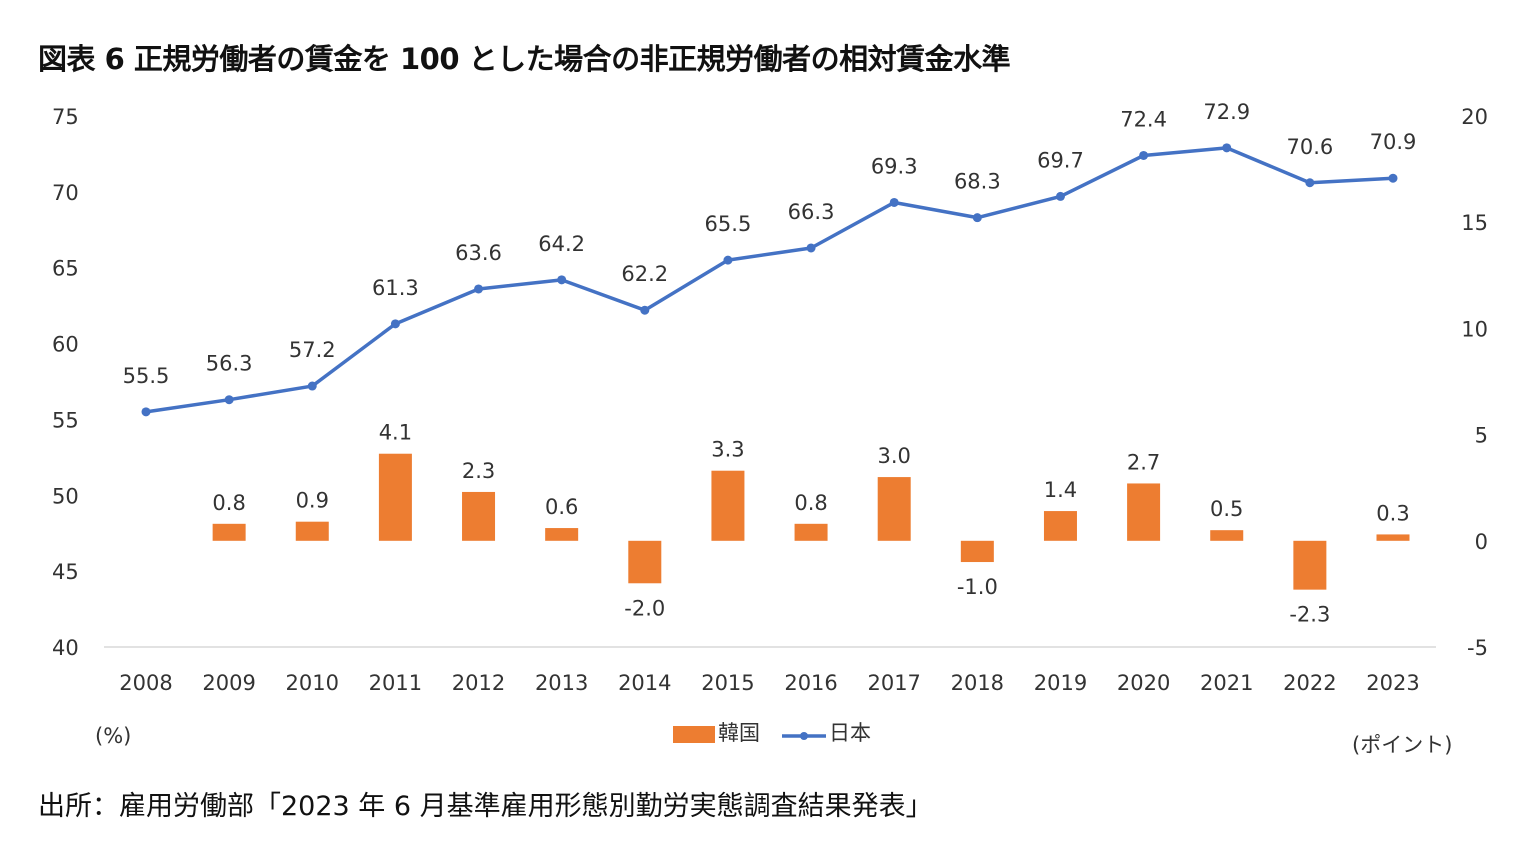 This screenshot has height=856, width=1533. I want to click on x-axis-tick: 2013, so click(561, 683).